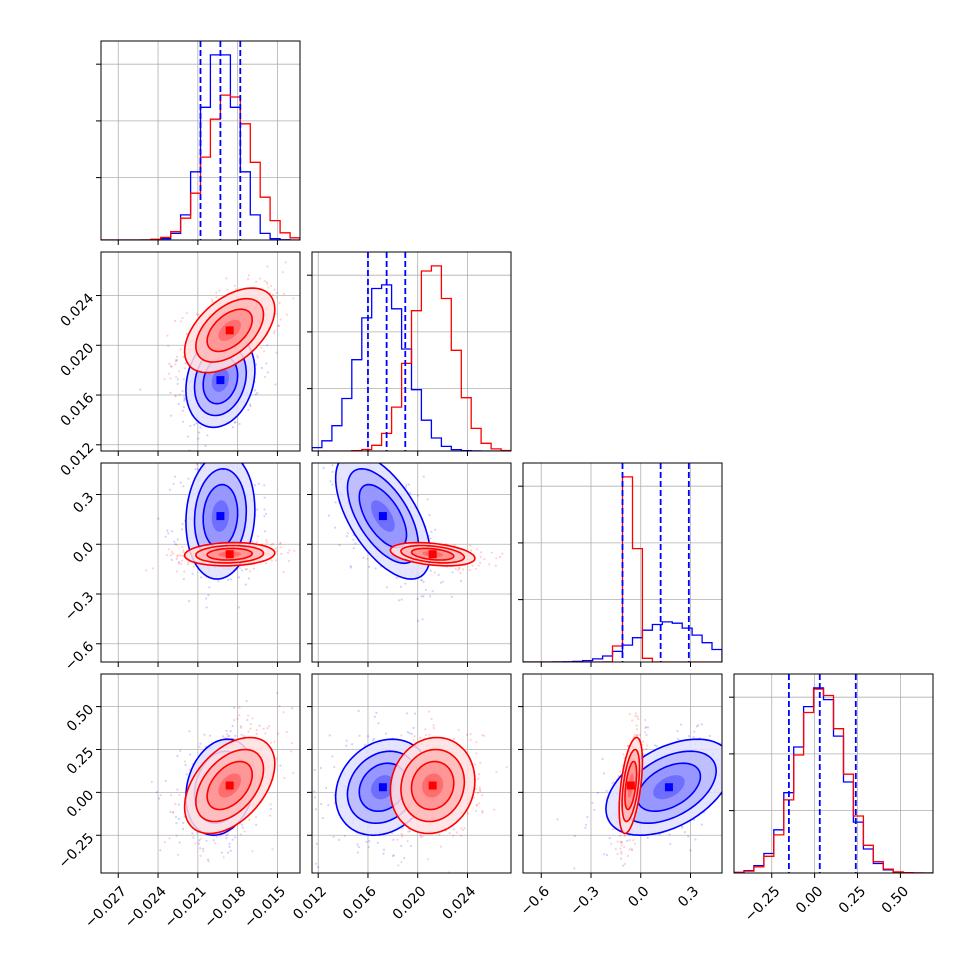  What do you see at coordinates (638, 896) in the screenshot?
I see `x-tick-label-param-2: 0.0` at bounding box center [638, 896].